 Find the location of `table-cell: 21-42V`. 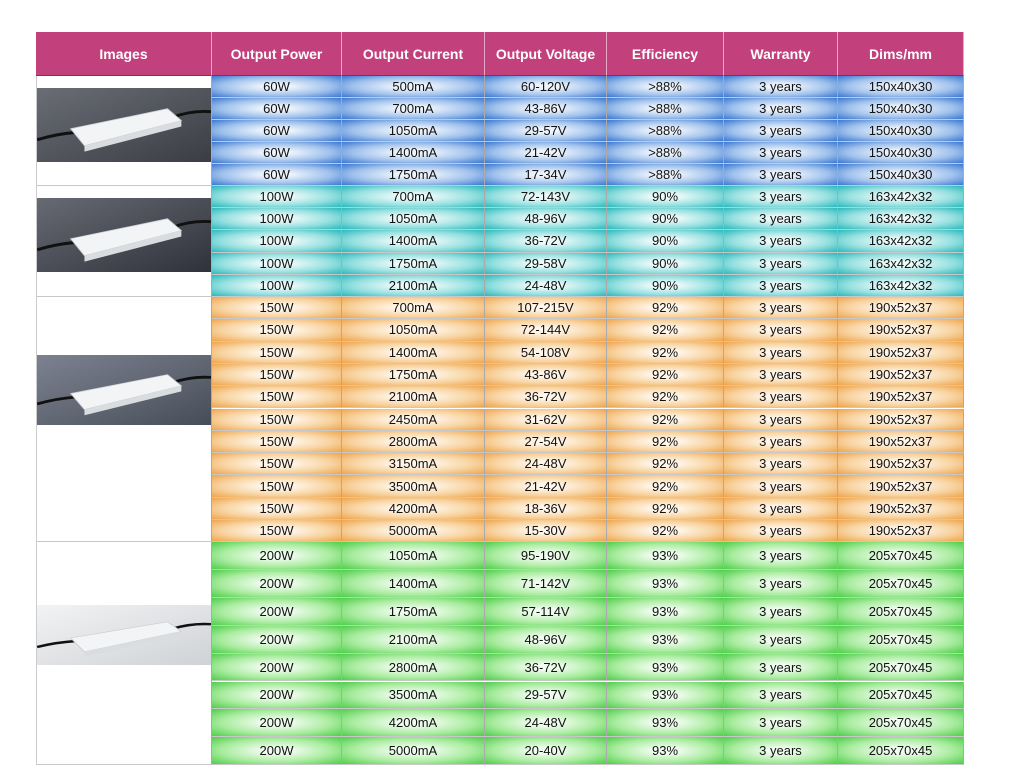

table-cell: 21-42V is located at coordinates (546, 153).